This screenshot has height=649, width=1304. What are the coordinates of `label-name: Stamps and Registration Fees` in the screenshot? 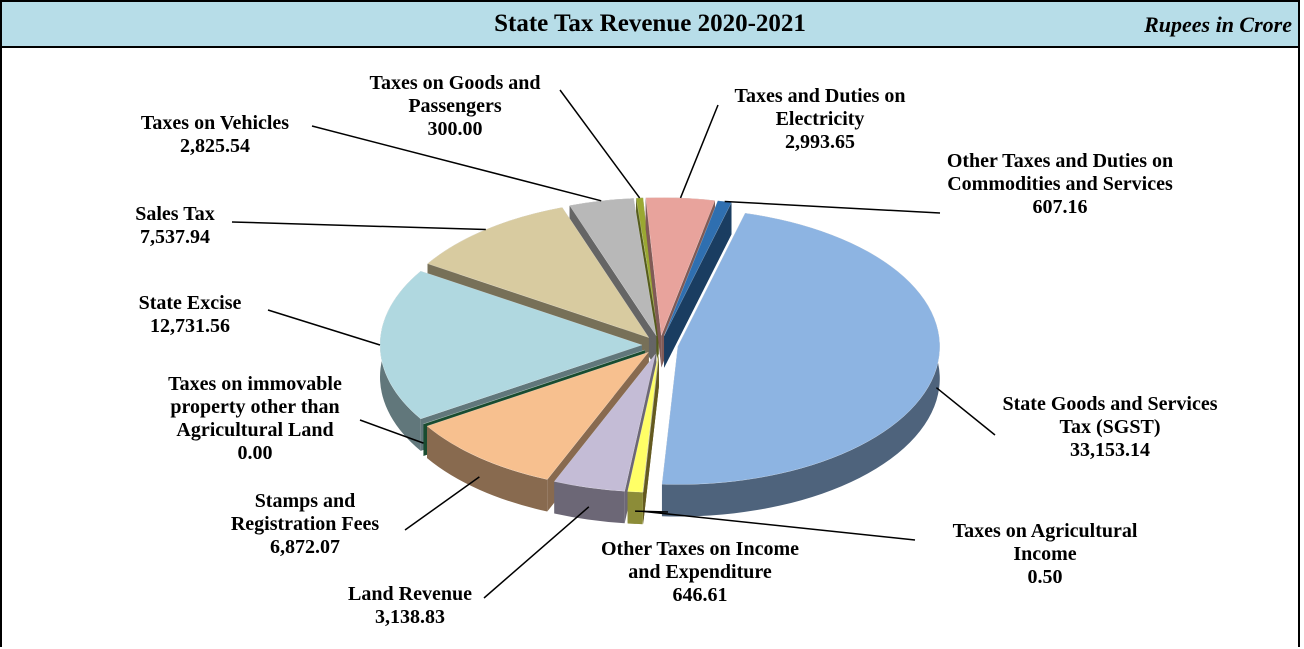 It's located at (305, 512).